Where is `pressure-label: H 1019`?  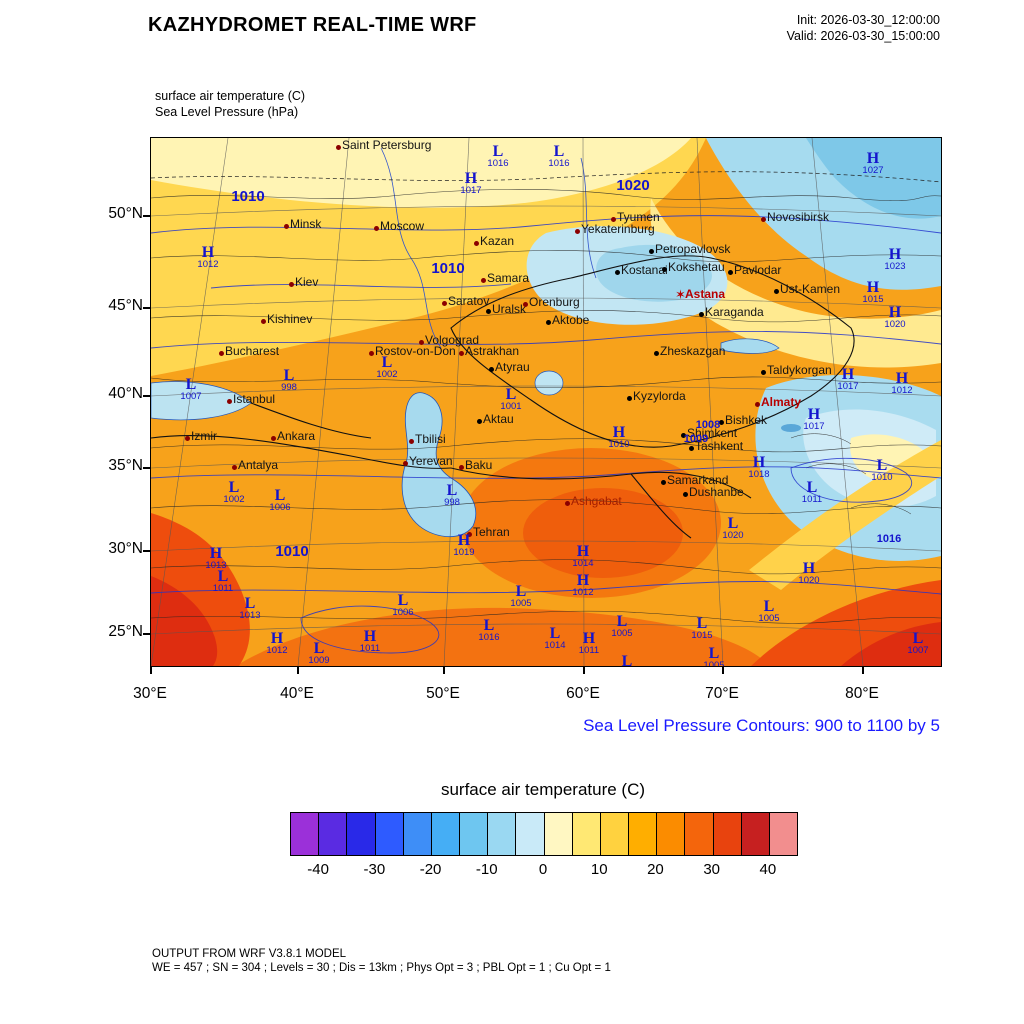 pressure-label: H 1019 is located at coordinates (464, 545).